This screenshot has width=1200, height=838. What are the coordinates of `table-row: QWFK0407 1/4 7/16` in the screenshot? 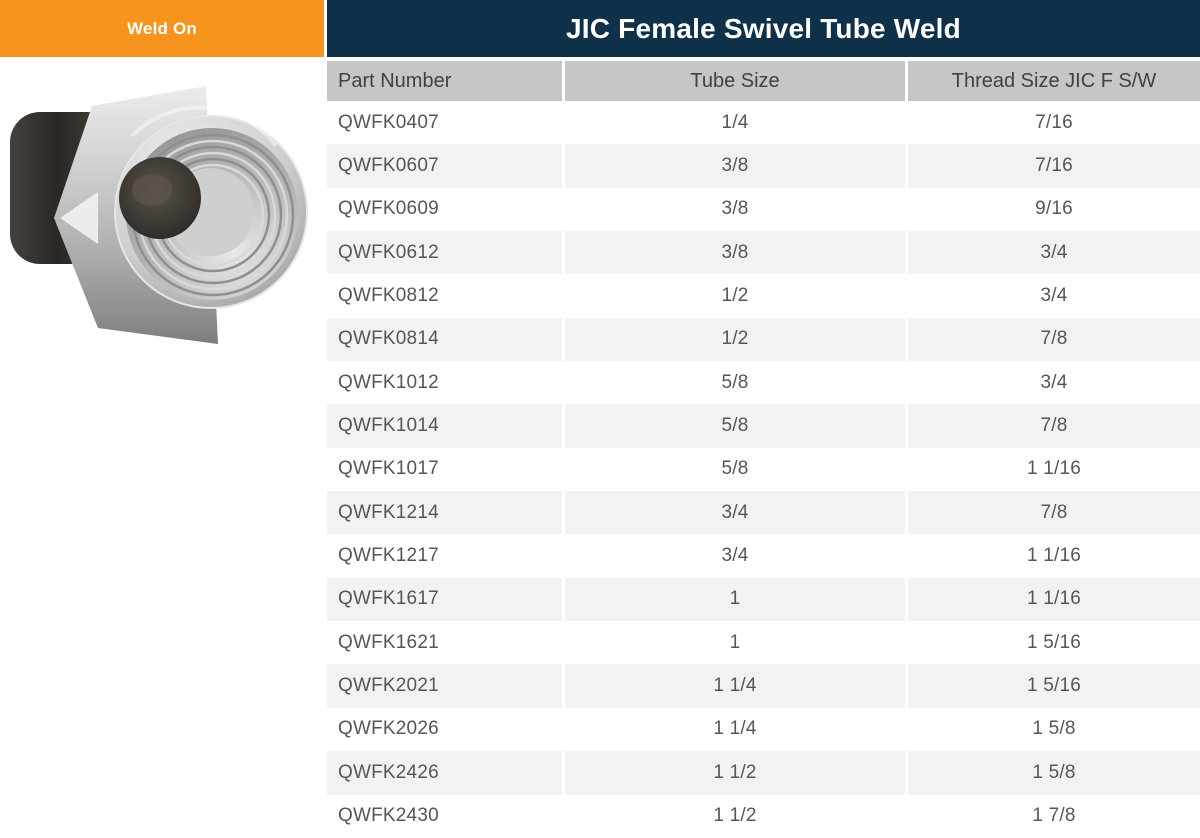 It's located at (763, 123).